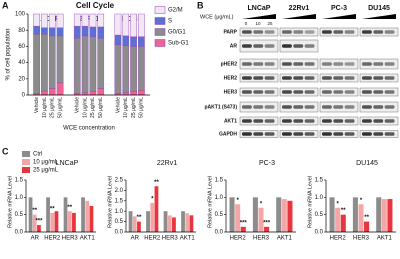 The height and width of the screenshot is (259, 400). I want to click on dose-label: 25, so click(270, 23).